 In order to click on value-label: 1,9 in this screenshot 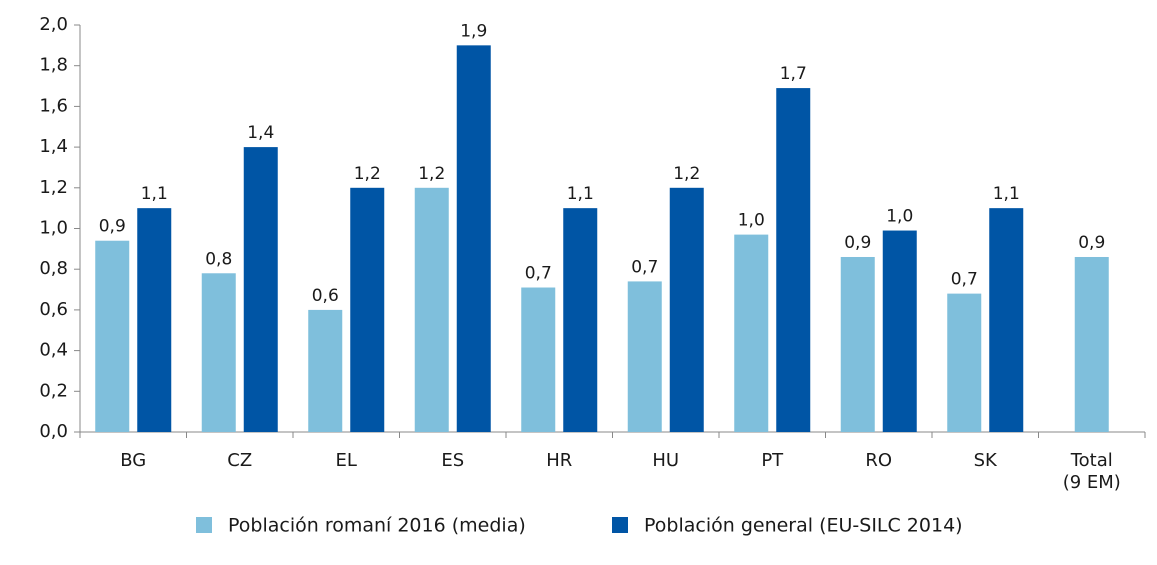, I will do `click(473, 31)`.